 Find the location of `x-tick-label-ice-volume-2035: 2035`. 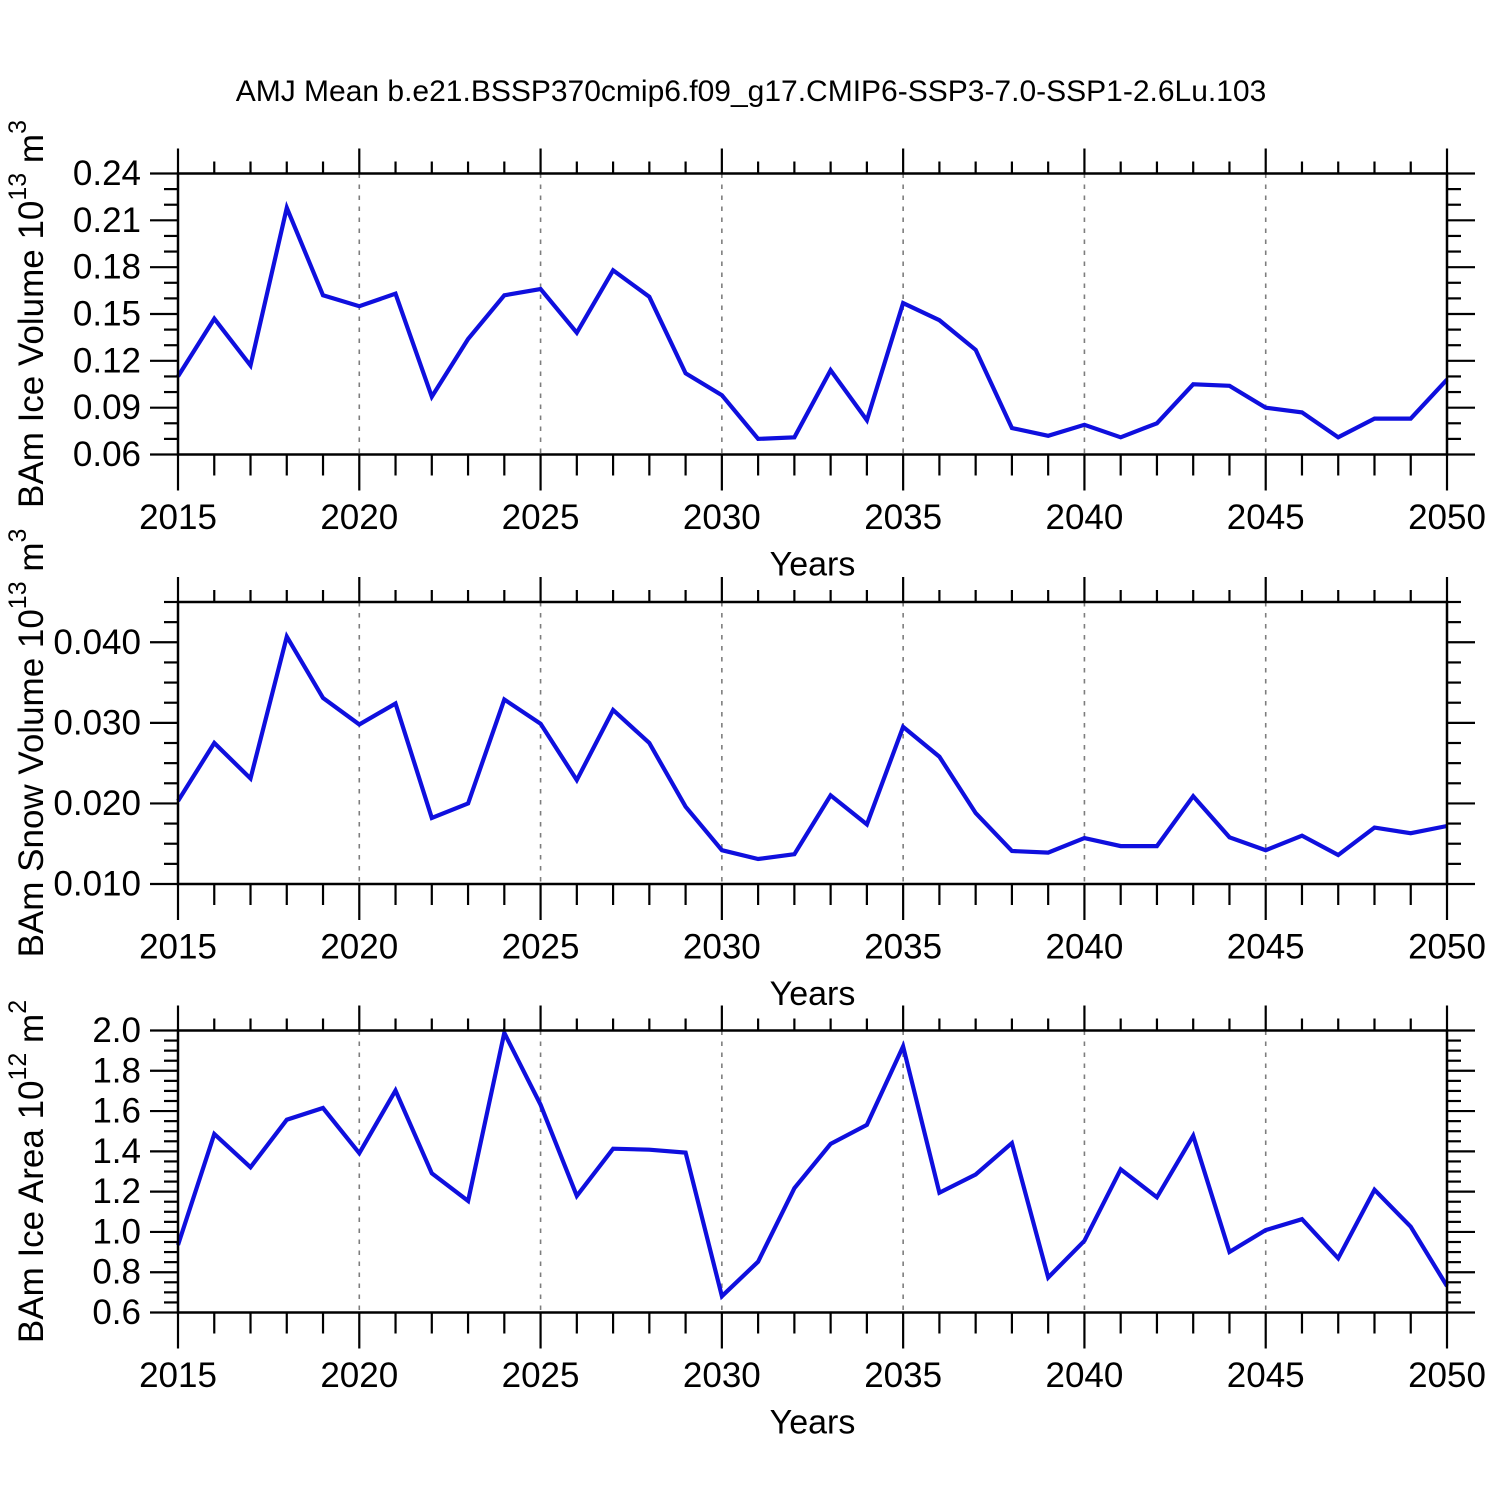

x-tick-label-ice-volume-2035: 2035 is located at coordinates (903, 517).